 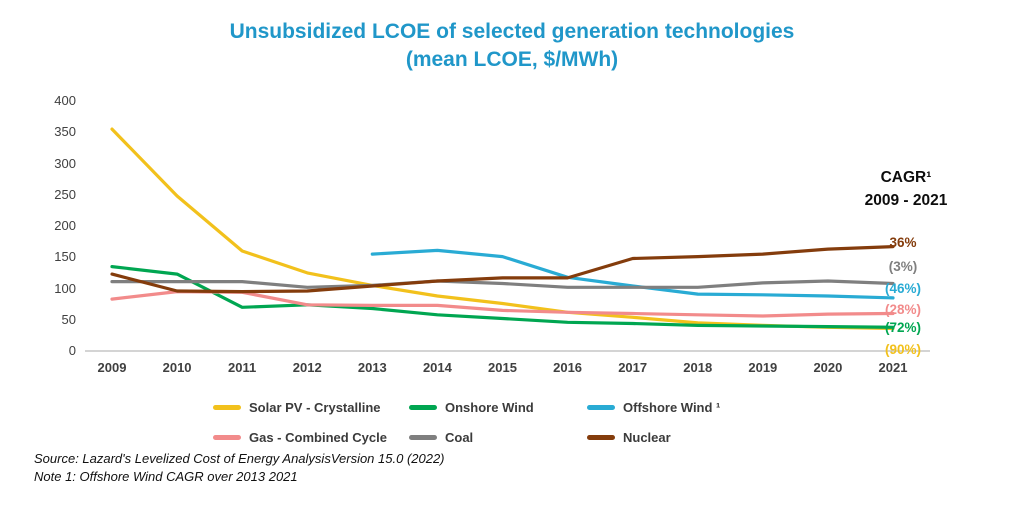 What do you see at coordinates (489, 407) in the screenshot?
I see `legend-label-onshore-wind: Onshore Wind` at bounding box center [489, 407].